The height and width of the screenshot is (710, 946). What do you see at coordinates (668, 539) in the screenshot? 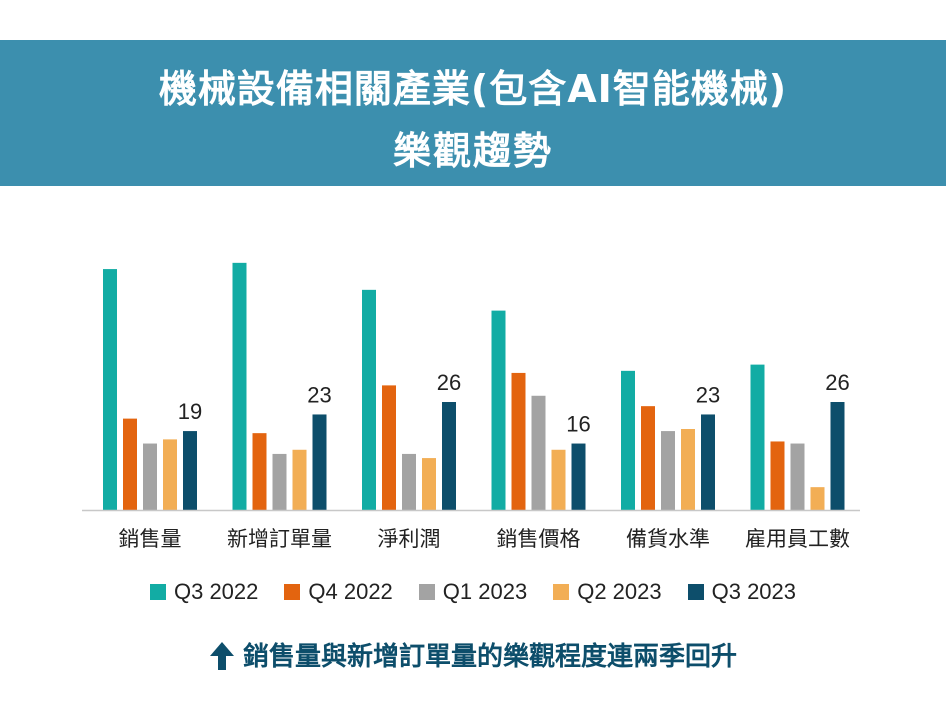
I see `category-label: 備貨水準` at bounding box center [668, 539].